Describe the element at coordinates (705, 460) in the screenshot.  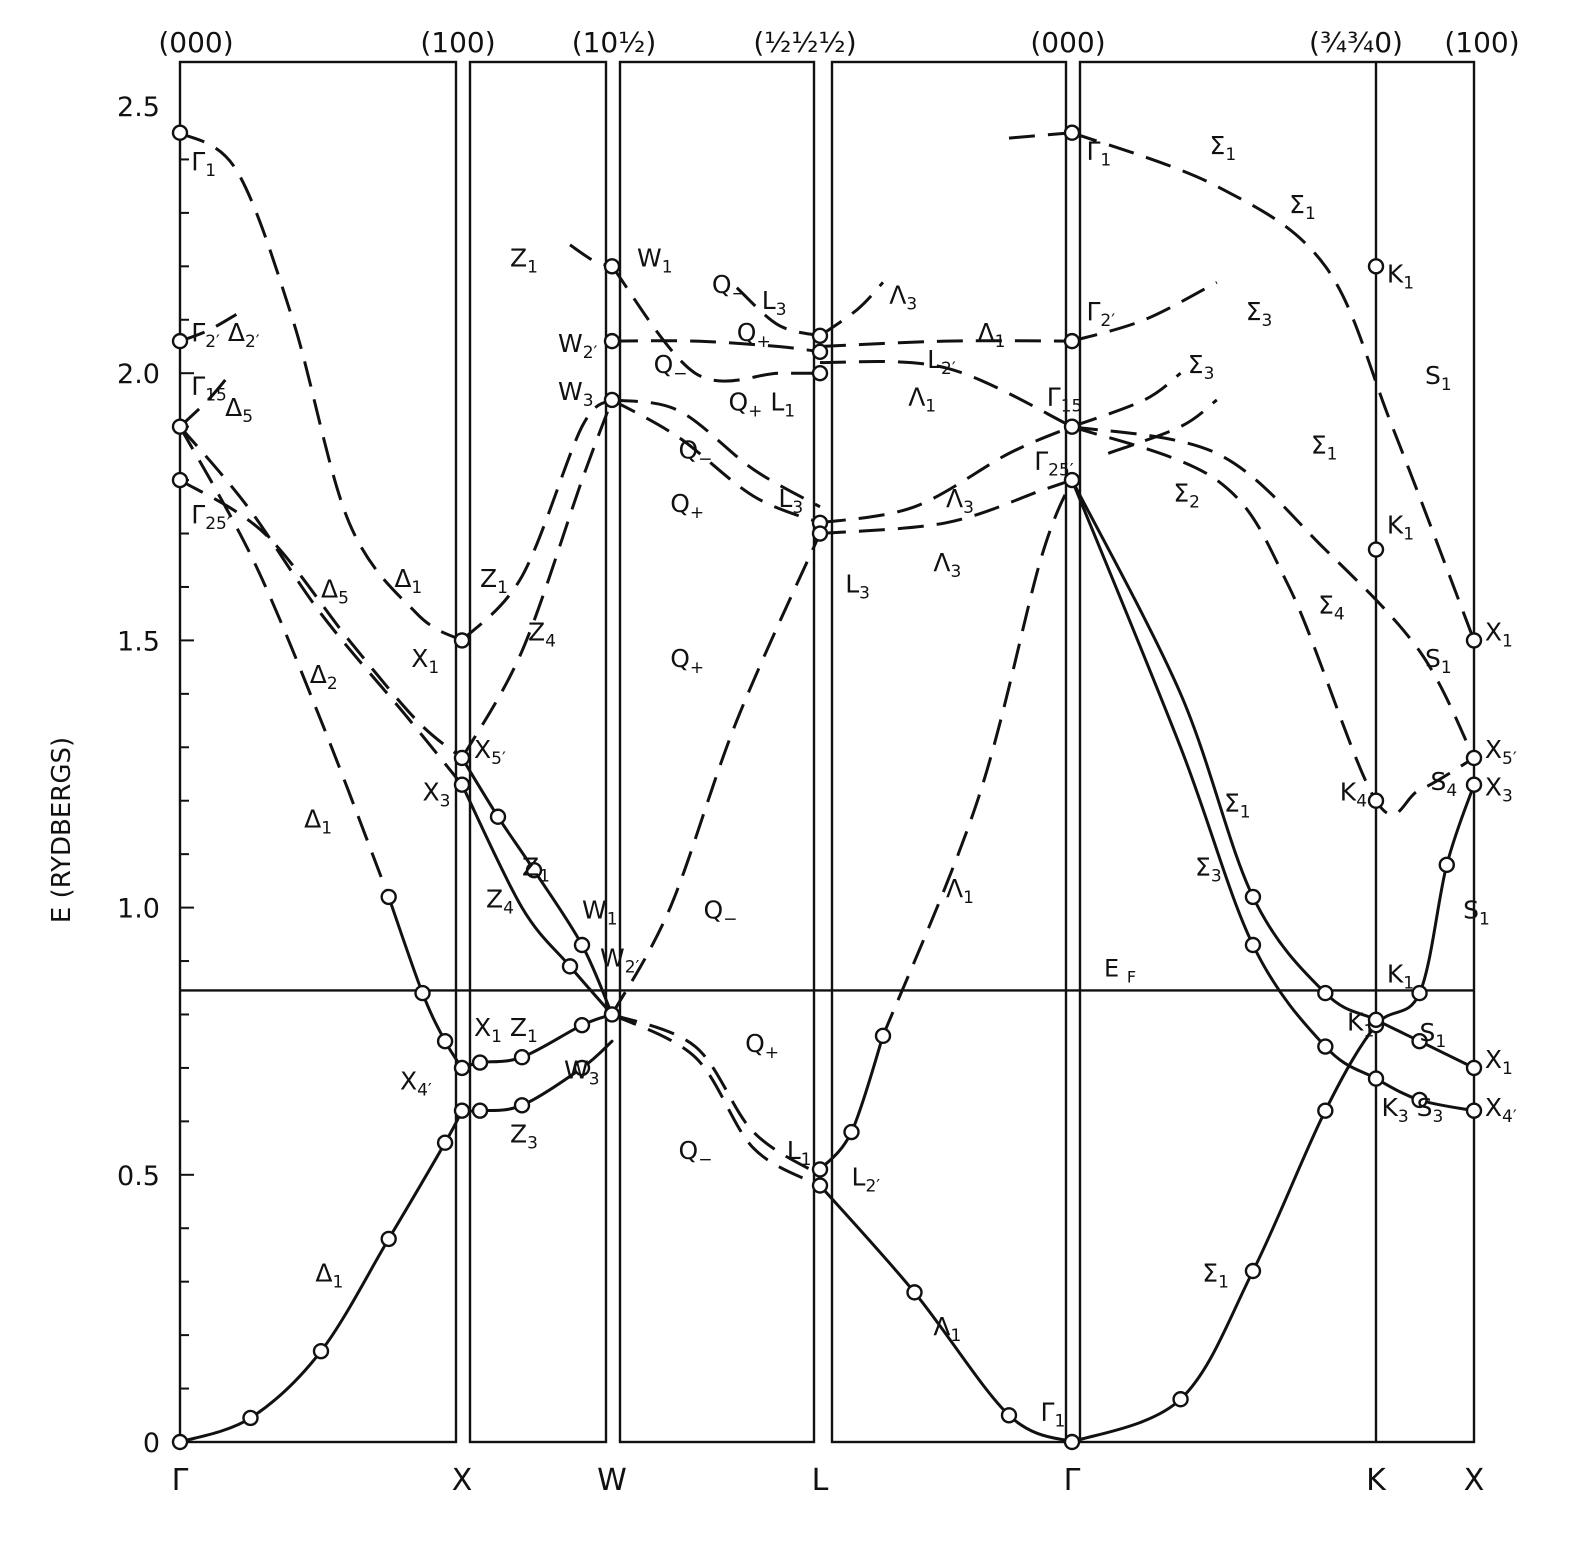
I see `annotation-subscript: −` at that location.